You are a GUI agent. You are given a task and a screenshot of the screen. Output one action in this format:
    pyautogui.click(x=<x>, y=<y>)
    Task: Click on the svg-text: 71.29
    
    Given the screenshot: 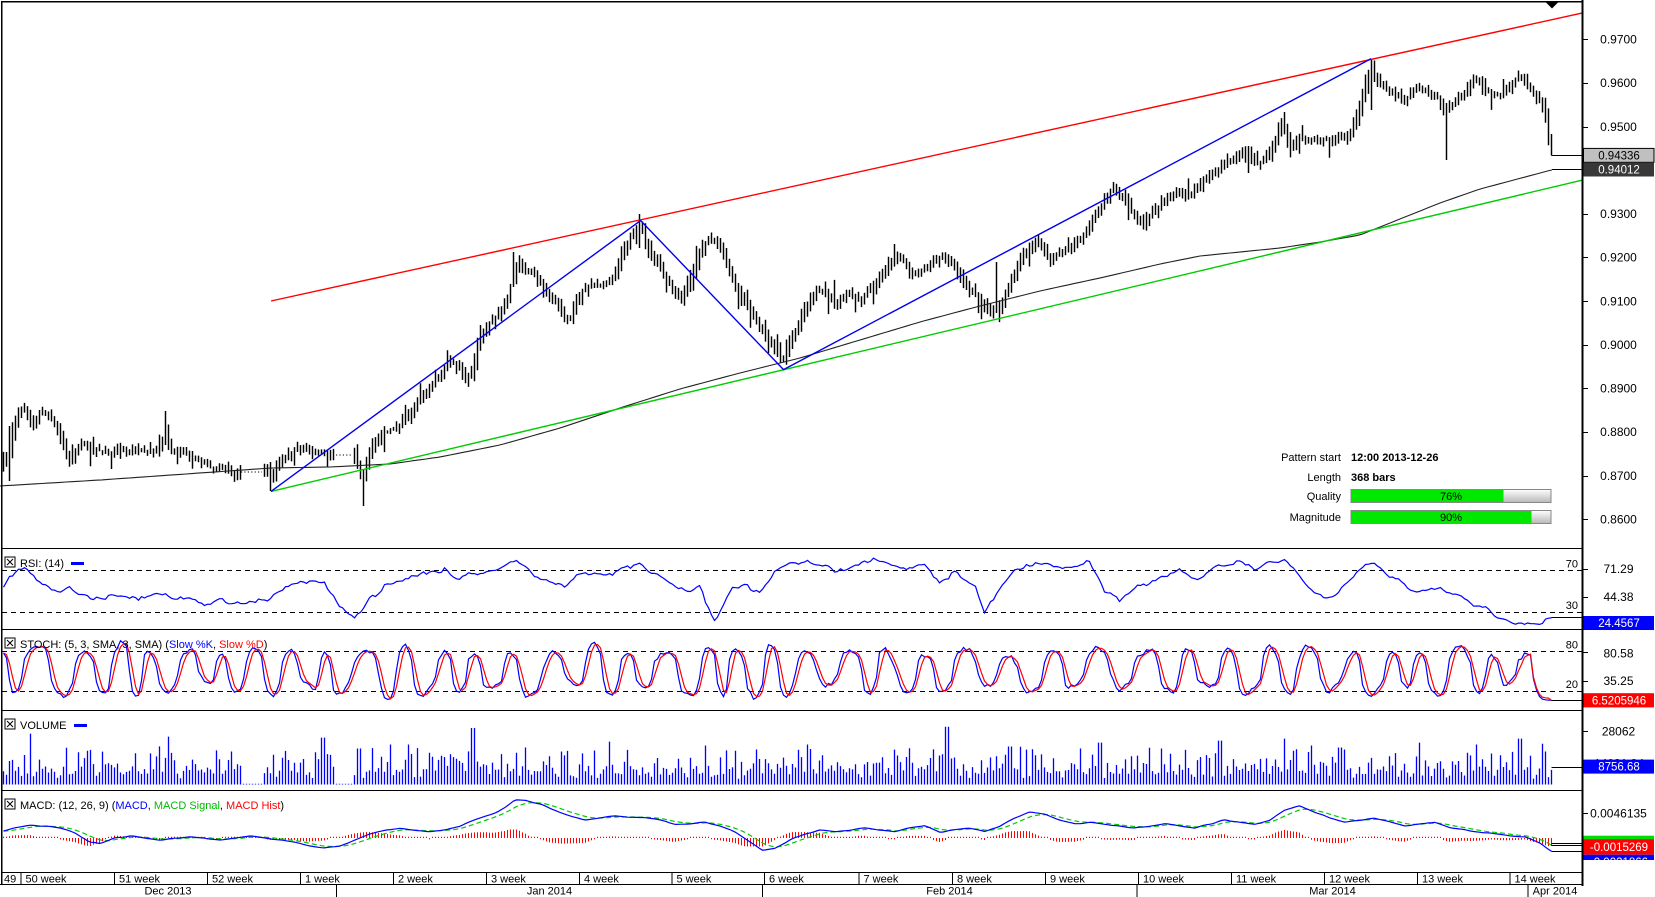 What is the action you would take?
    pyautogui.click(x=1618, y=569)
    